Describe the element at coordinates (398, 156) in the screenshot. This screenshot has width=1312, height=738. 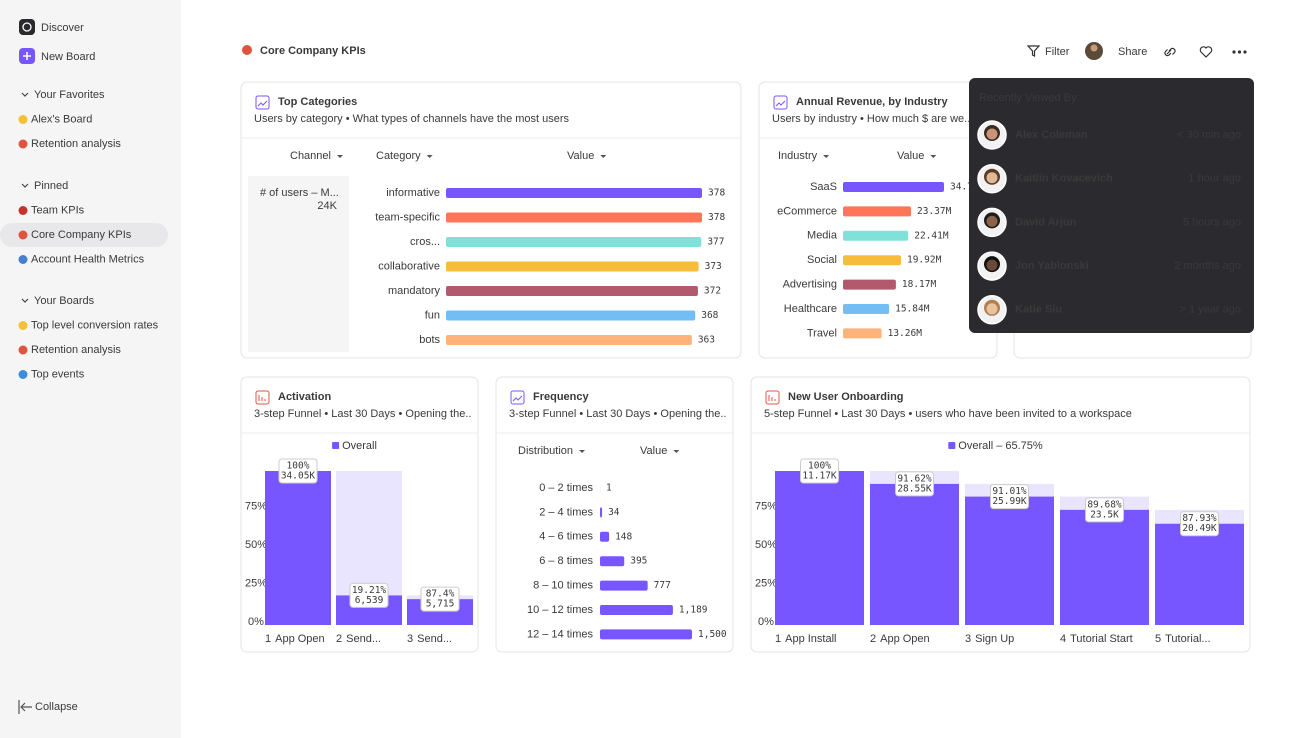
I see `column-header: Category` at that location.